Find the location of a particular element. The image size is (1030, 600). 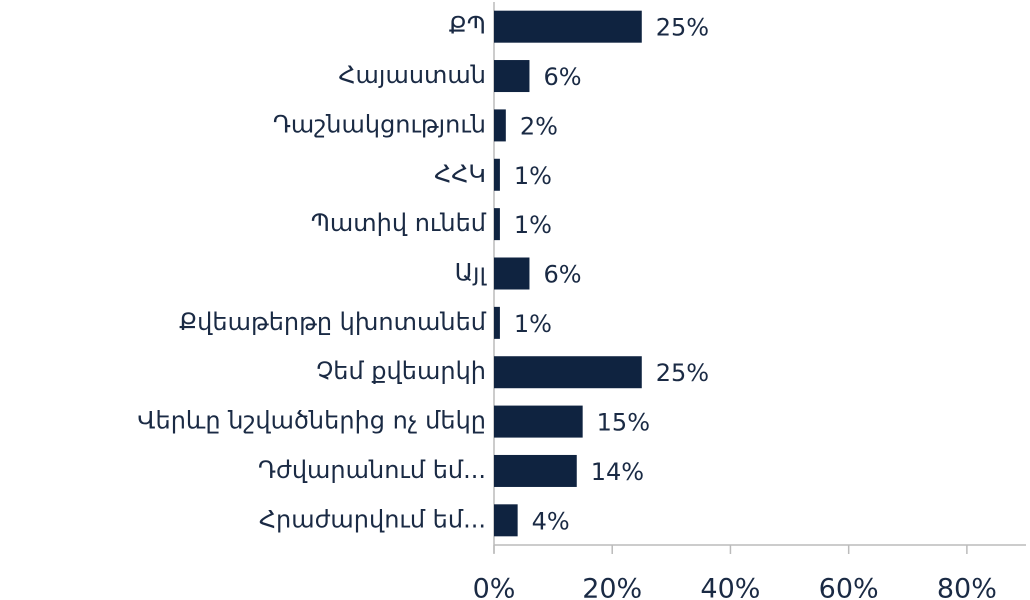

x-tick-label: 20% is located at coordinates (612, 587).